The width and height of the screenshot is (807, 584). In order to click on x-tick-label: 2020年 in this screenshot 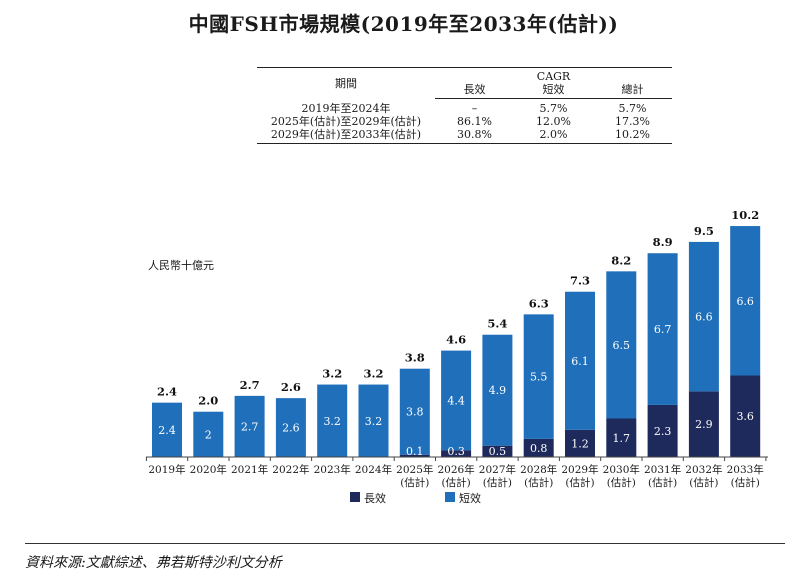, I will do `click(208, 469)`.